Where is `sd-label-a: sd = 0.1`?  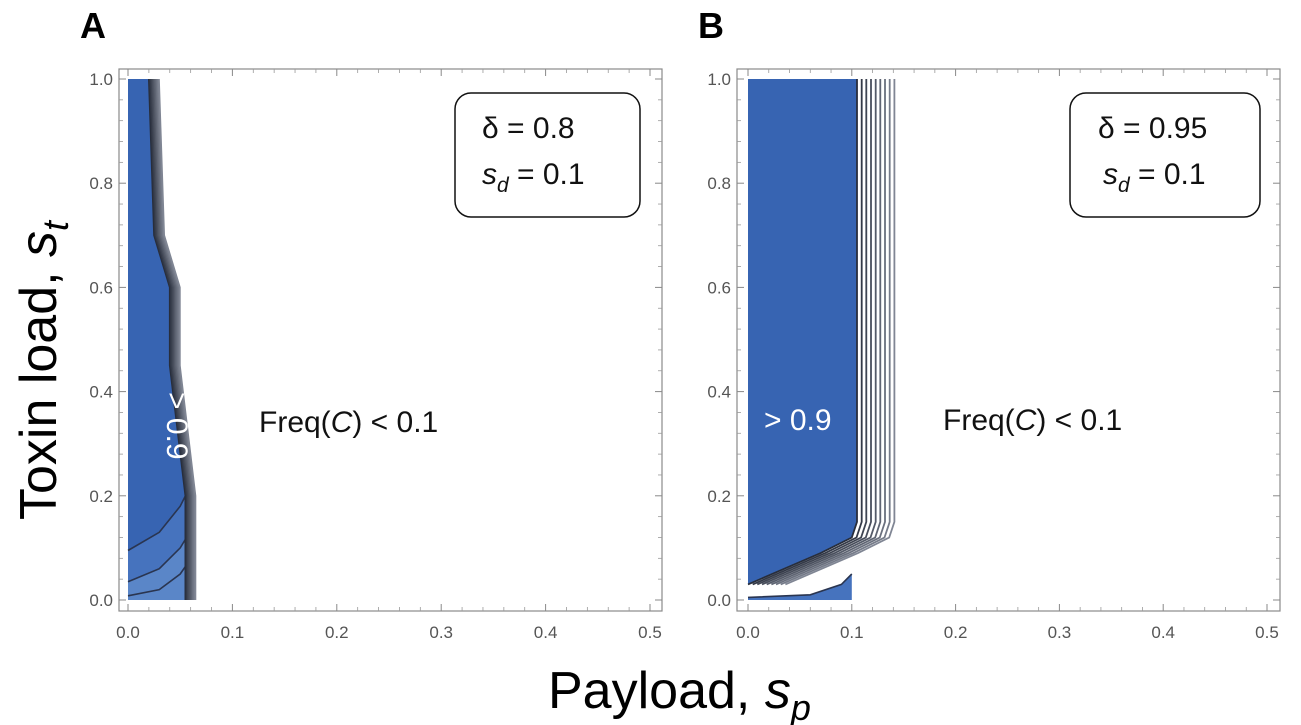 sd-label-a: sd = 0.1 is located at coordinates (533, 177).